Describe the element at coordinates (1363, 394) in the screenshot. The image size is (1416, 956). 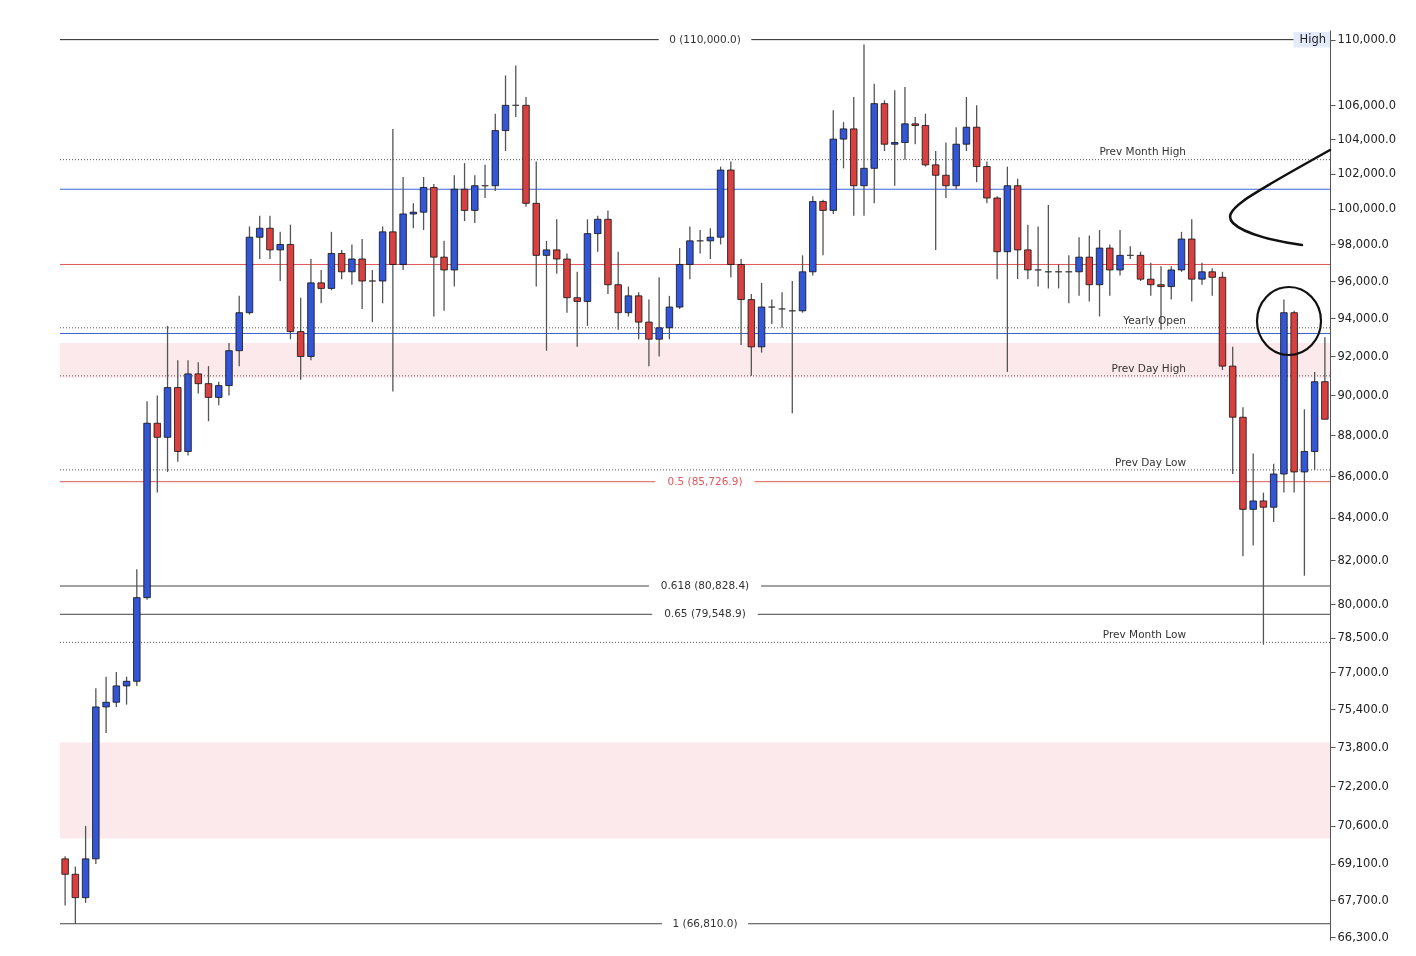
I see `y-tick-label: 90,000.0` at that location.